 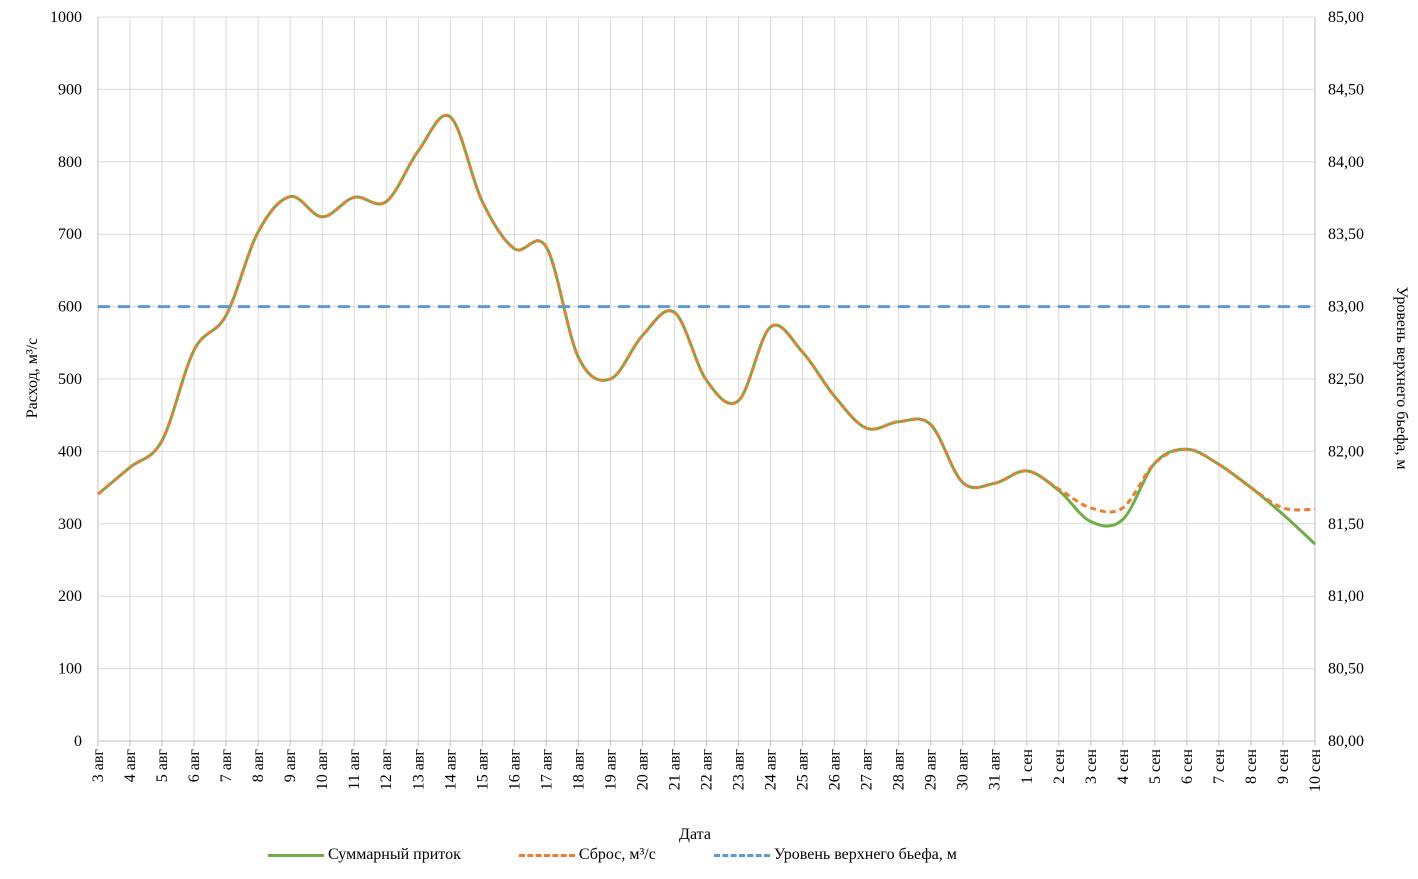 What do you see at coordinates (70, 451) in the screenshot?
I see `y-tick-label-left: 400` at bounding box center [70, 451].